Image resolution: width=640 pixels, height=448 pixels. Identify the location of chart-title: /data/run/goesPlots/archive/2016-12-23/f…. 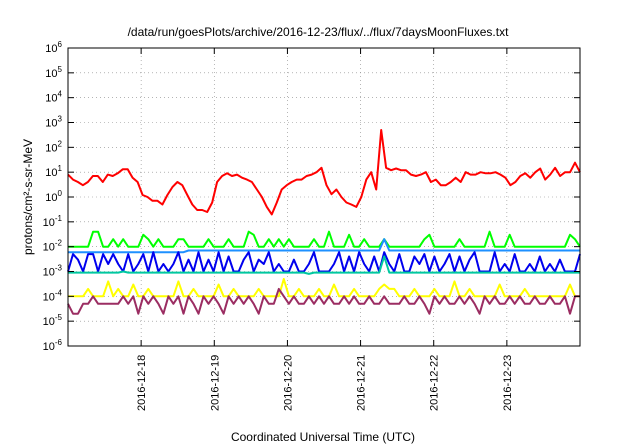
(319, 32).